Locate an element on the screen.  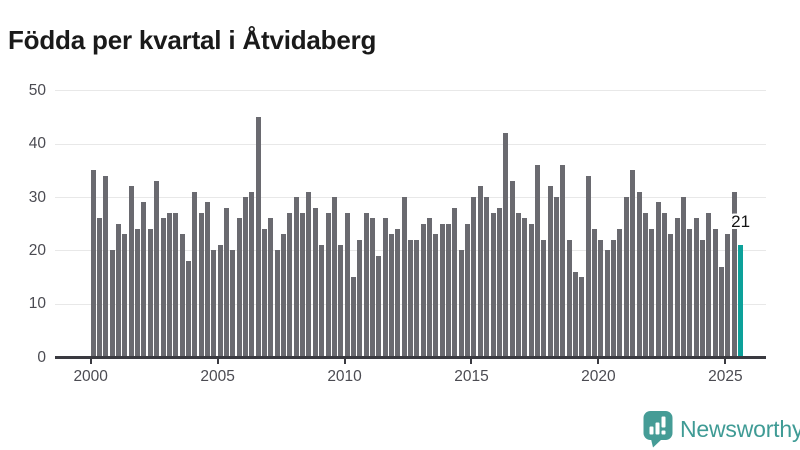
bar-2009-q3 is located at coordinates (334, 277).